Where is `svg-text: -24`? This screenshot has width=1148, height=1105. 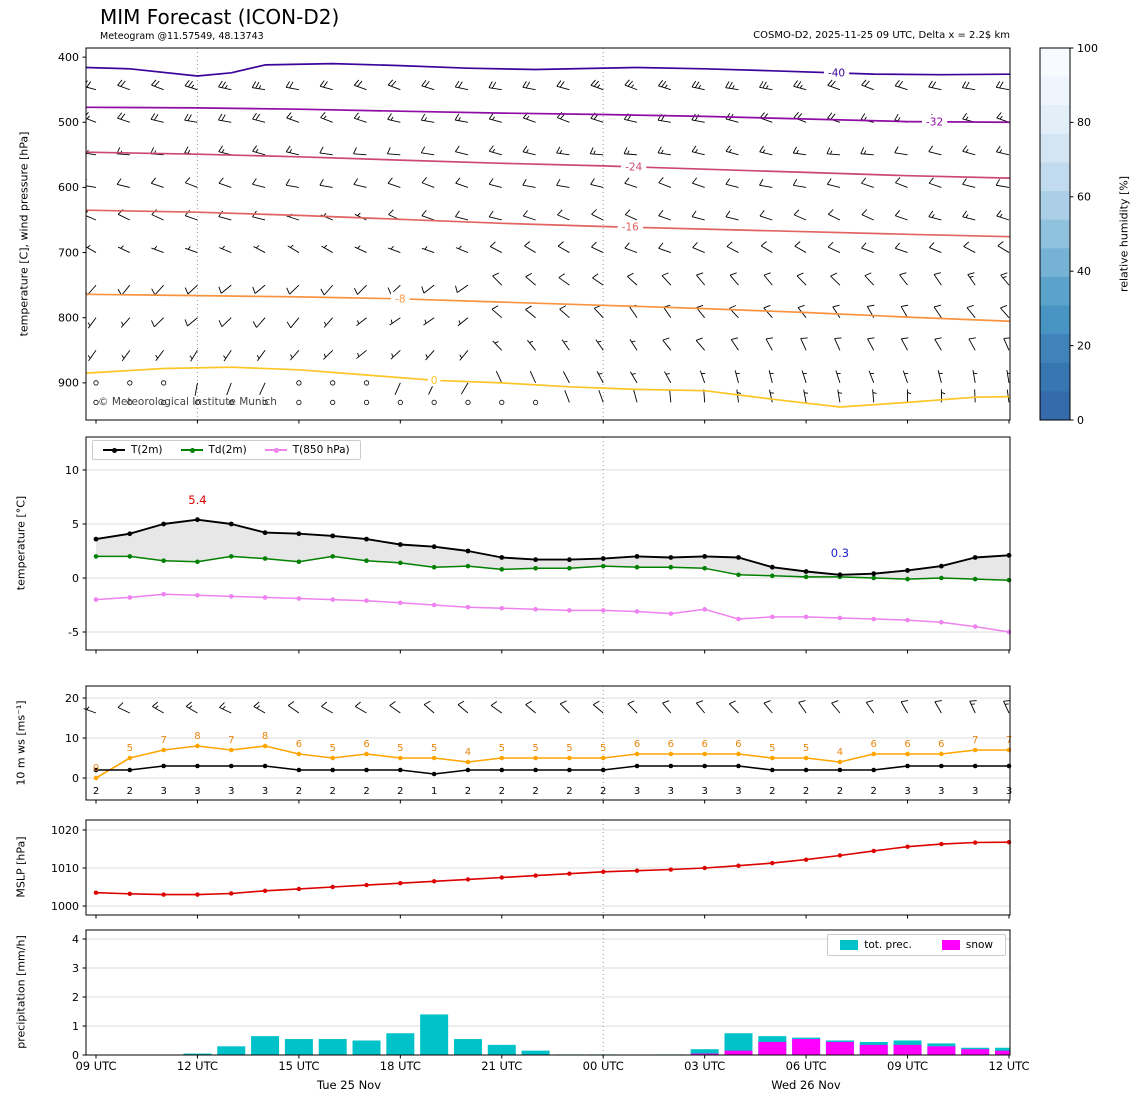 svg-text: -24 is located at coordinates (633, 167).